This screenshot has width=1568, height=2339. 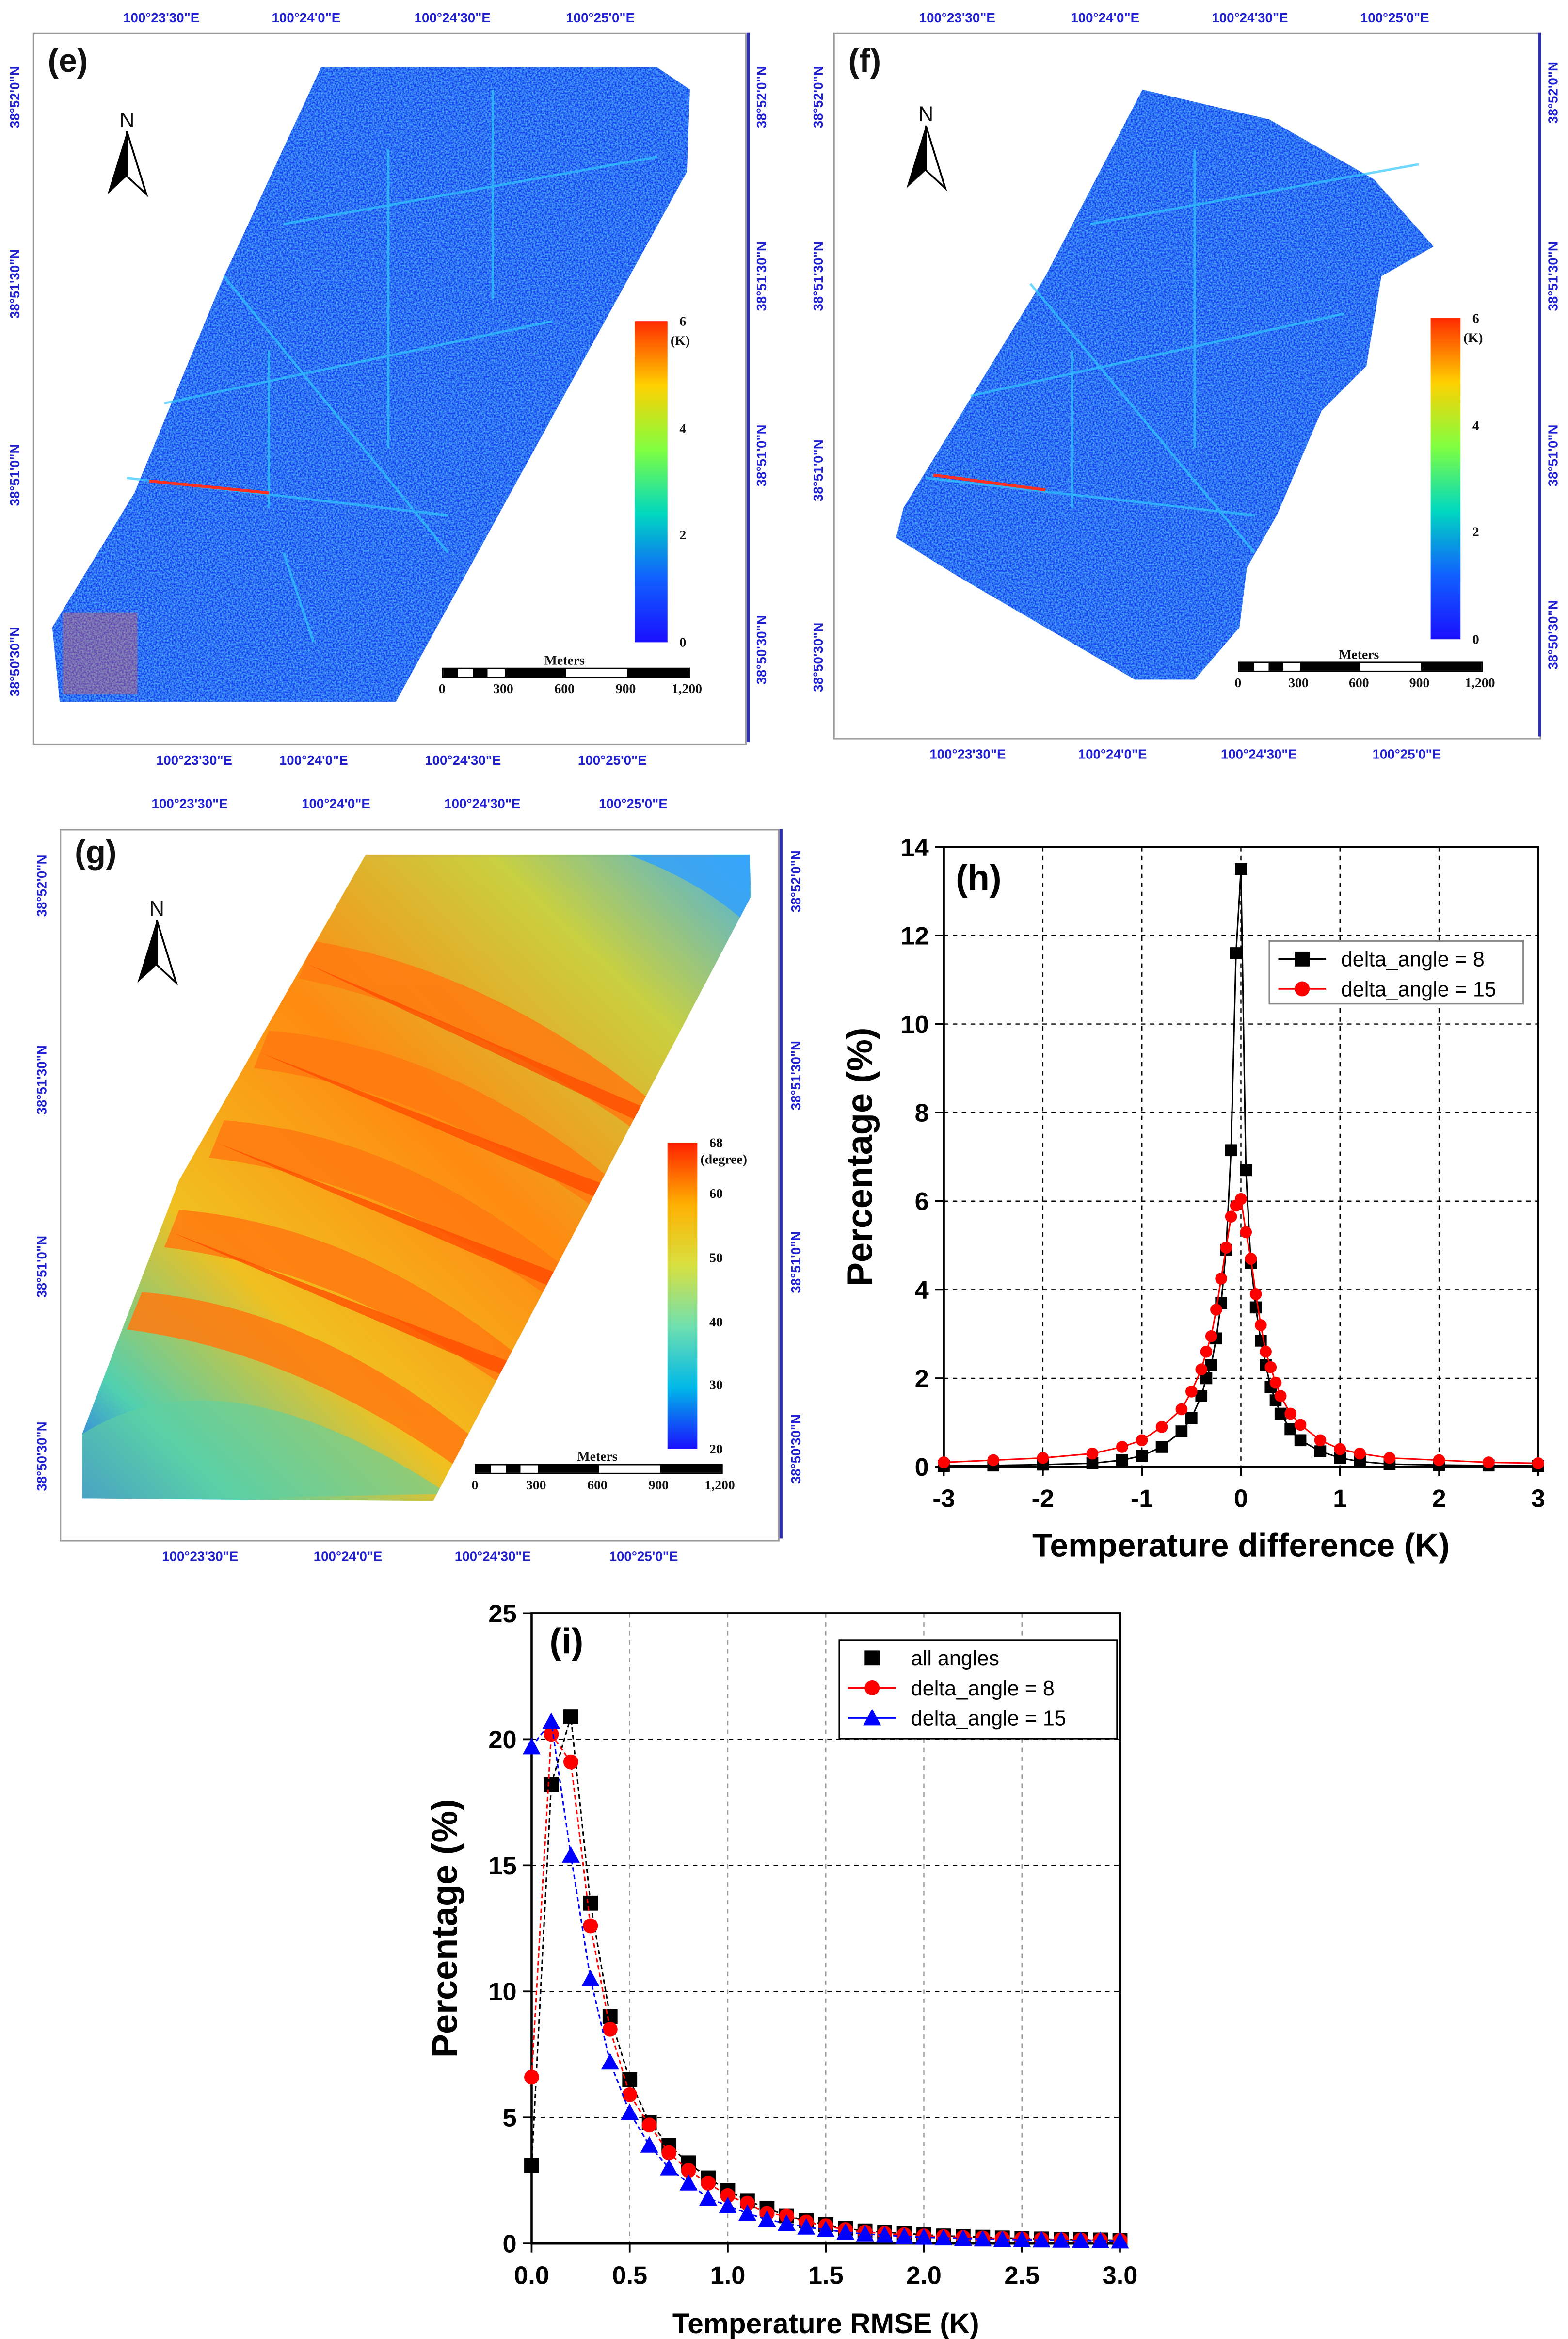 I want to click on y-tick-label: 2, so click(x=922, y=1379).